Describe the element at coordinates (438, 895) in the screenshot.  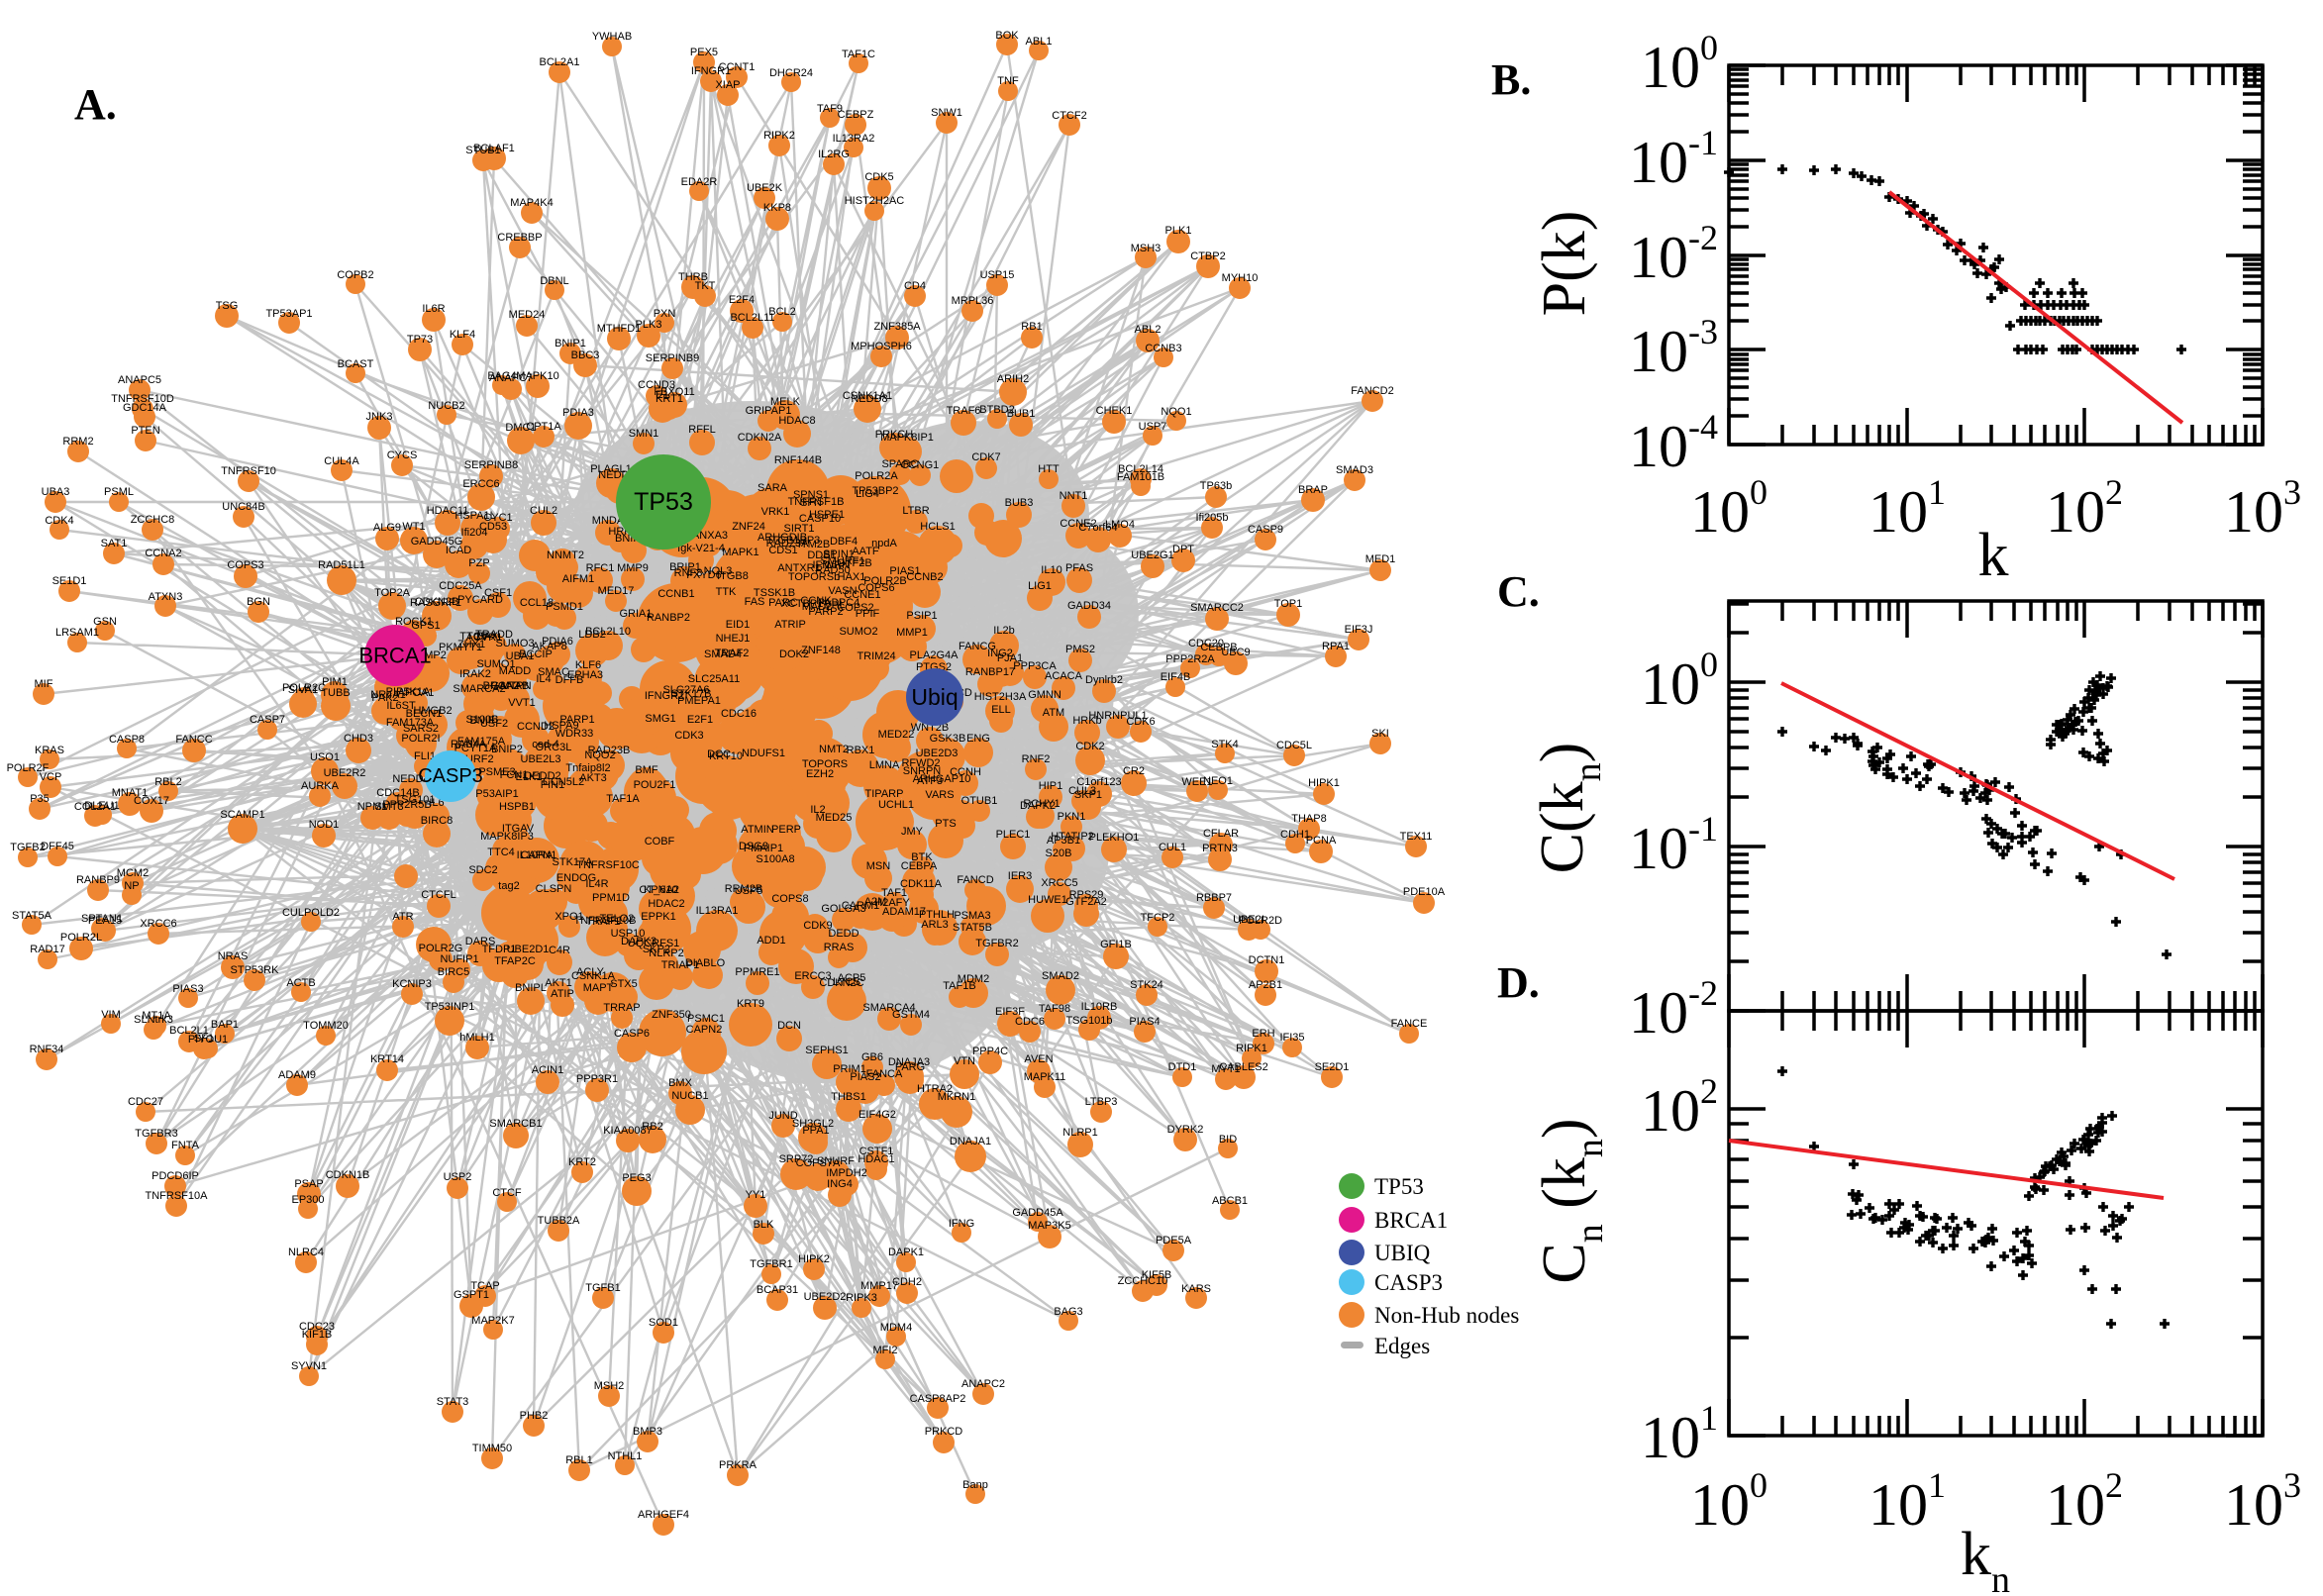
I see `svg-text: CTCFL` at that location.